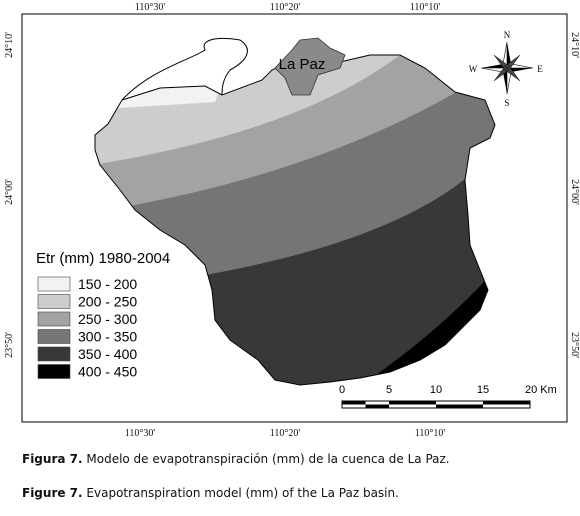 This screenshot has width=580, height=516. What do you see at coordinates (574, 192) in the screenshot?
I see `coord-right: 24°00'` at bounding box center [574, 192].